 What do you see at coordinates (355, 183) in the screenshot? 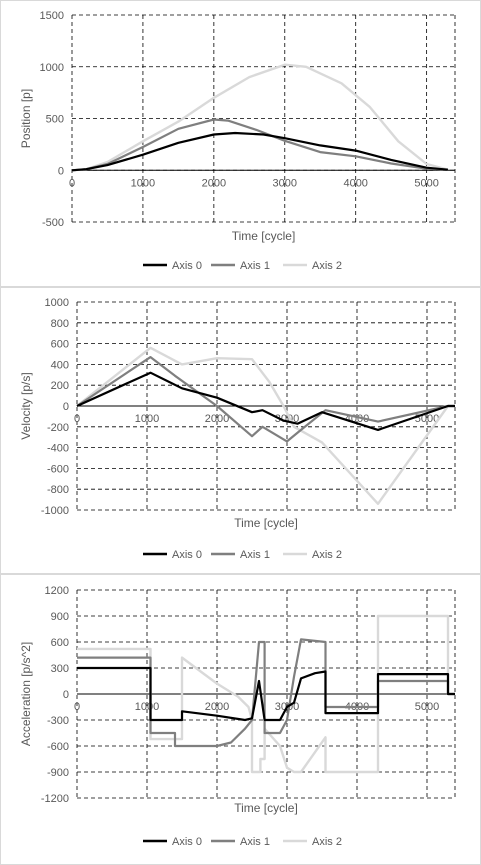
I see `x-tick-label: 4000` at bounding box center [355, 183].